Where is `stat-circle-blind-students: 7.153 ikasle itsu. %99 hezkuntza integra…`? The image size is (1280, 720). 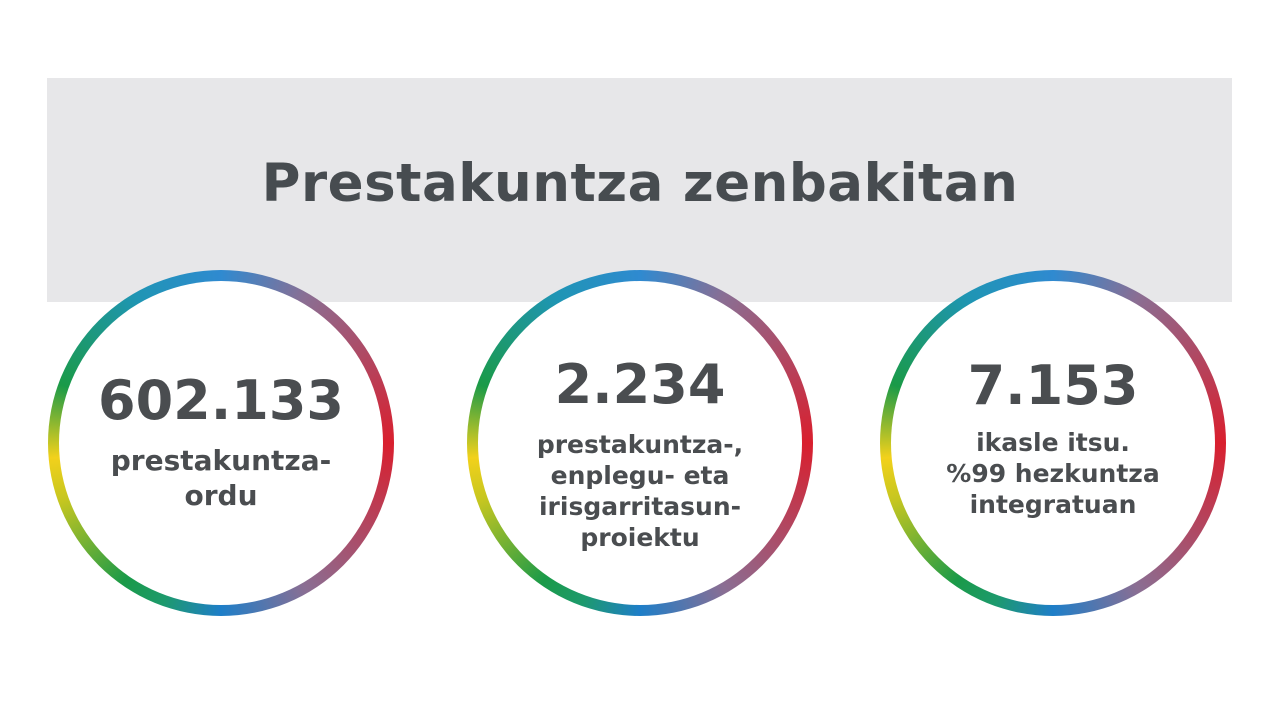
stat-circle-blind-students: 7.153 ikasle itsu. %99 hezkuntza integra… is located at coordinates (1053, 443).